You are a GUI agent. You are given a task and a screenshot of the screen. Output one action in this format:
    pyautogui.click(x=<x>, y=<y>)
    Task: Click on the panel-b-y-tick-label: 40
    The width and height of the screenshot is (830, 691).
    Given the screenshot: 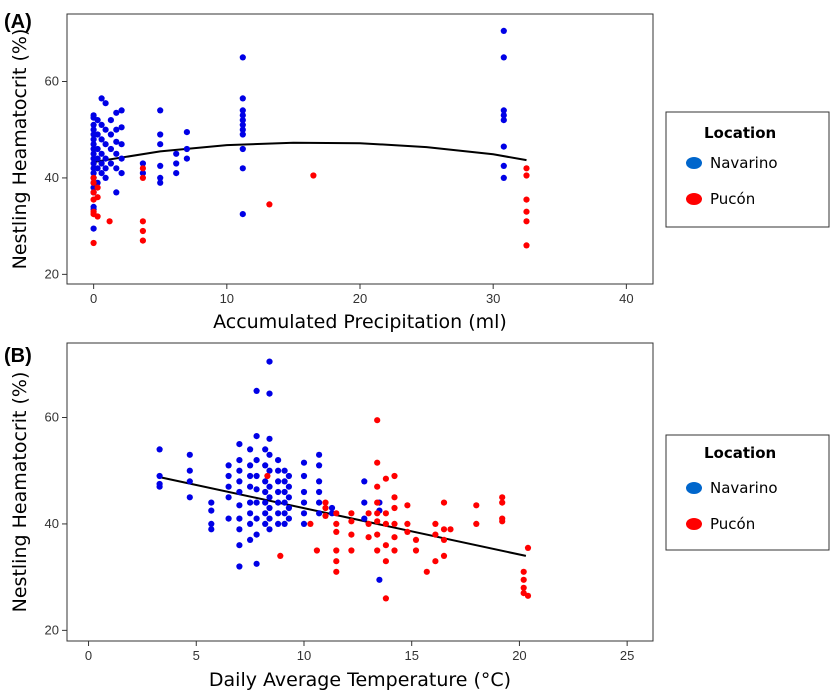 What is the action you would take?
    pyautogui.click(x=52, y=523)
    